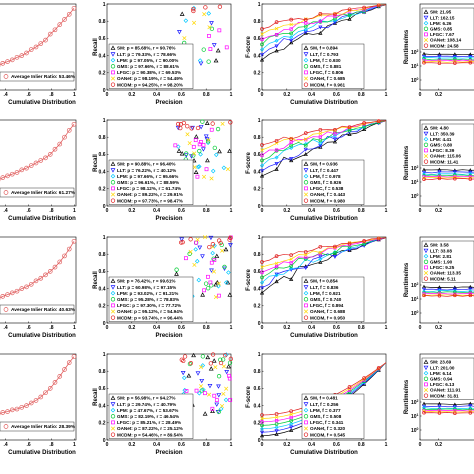 The height and width of the screenshot is (474, 474). What do you see at coordinates (168, 103) in the screenshot?
I see `r1c2-xlabel: Precision` at bounding box center [168, 103].